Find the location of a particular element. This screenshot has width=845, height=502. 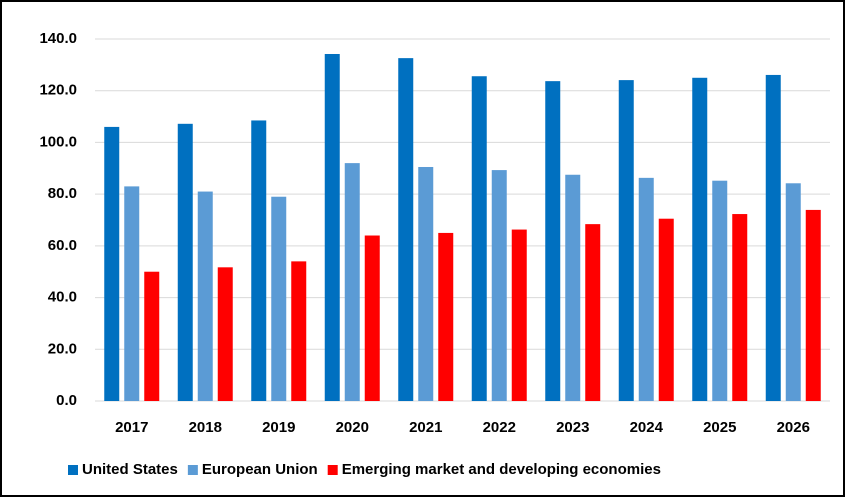

y-tick-label: 40.0 is located at coordinates (62, 297).